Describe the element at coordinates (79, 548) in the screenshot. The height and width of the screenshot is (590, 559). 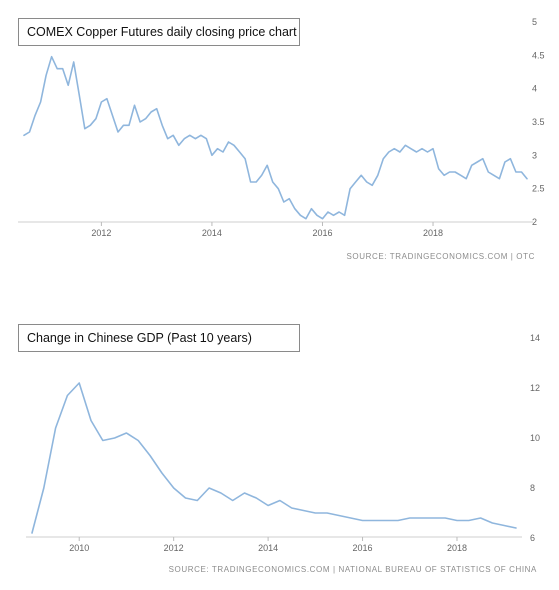
I see `x-tick-label: 2010` at that location.